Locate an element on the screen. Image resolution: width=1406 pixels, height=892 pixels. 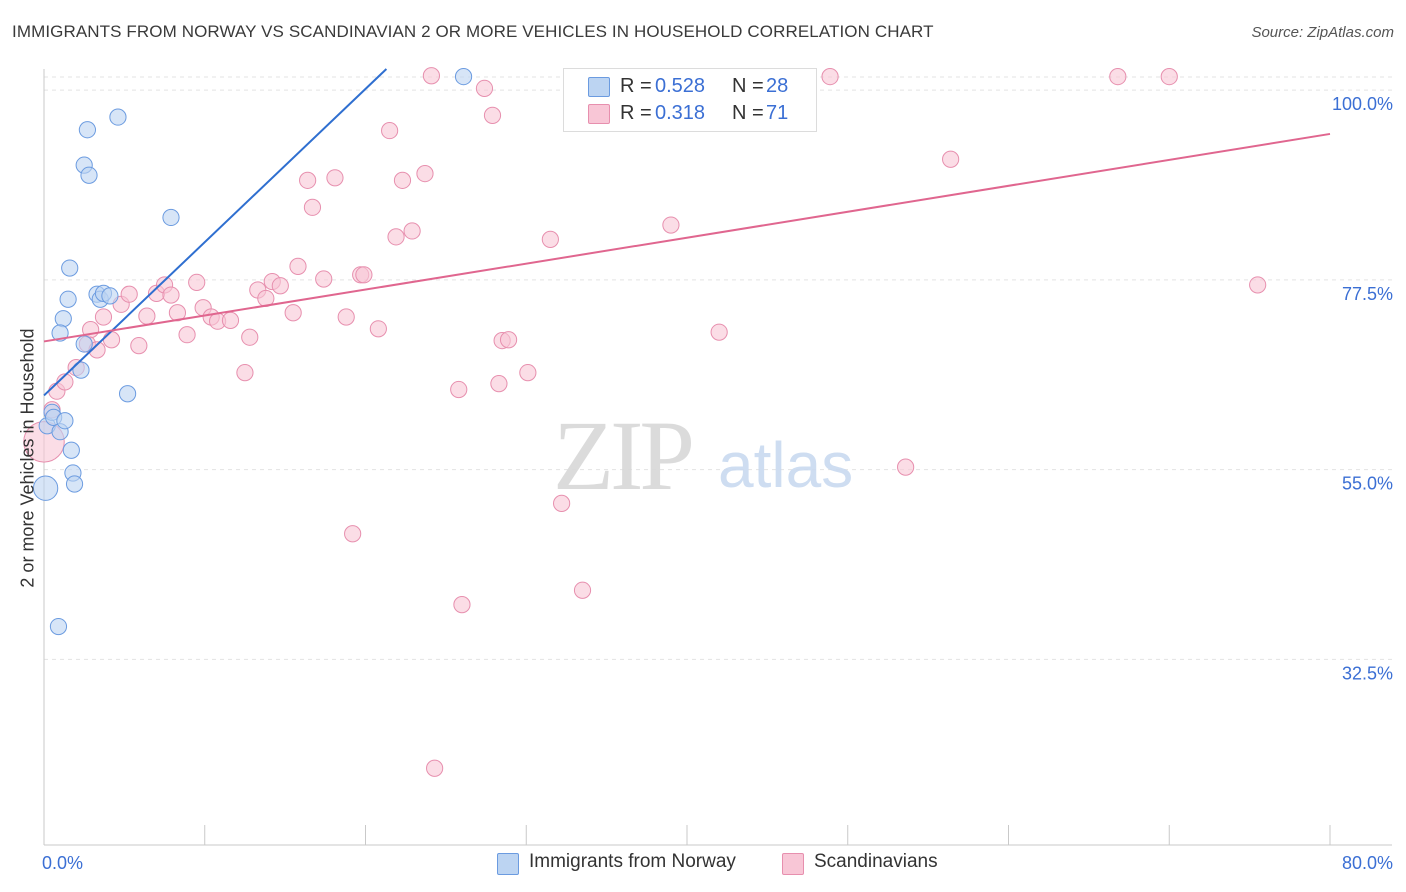
y-tick-label: 32.5% is located at coordinates (1367, 673).